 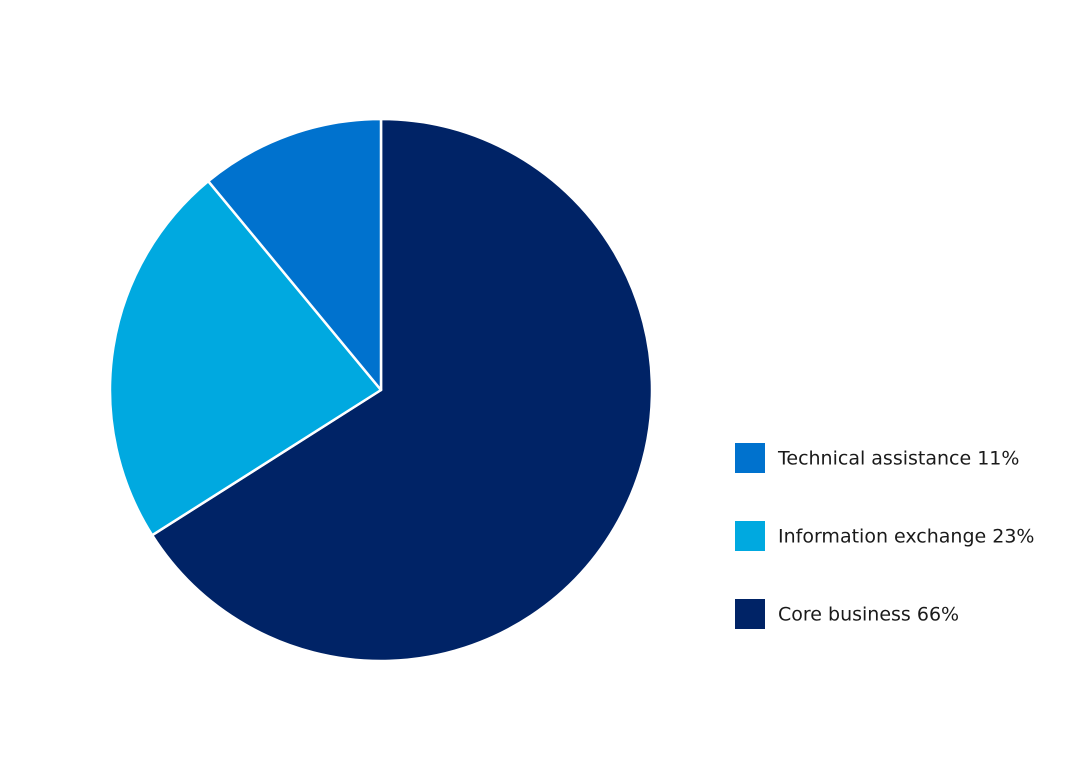 What do you see at coordinates (898, 459) in the screenshot?
I see `legend-label: Technical assistance 11%` at bounding box center [898, 459].